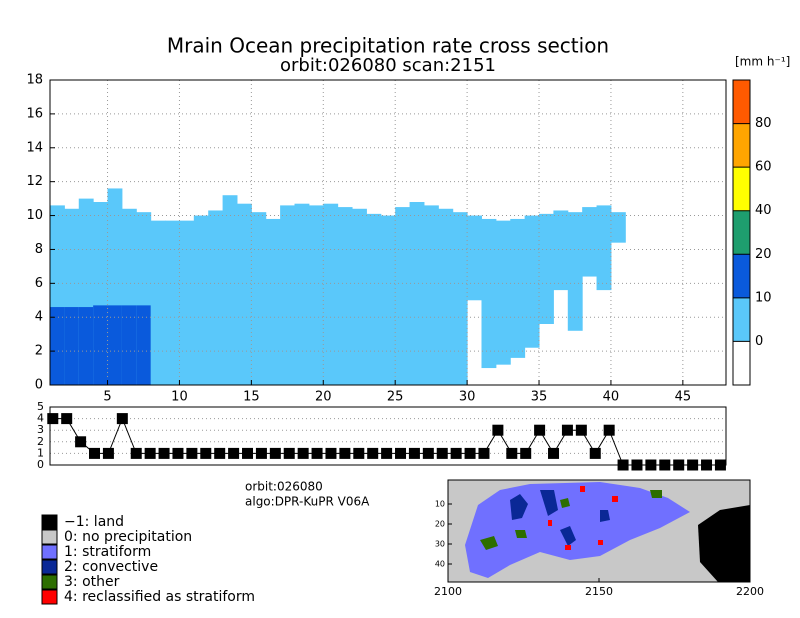 The height and width of the screenshot is (618, 800). Describe the element at coordinates (763, 123) in the screenshot. I see `colorbar-tick-label: 80` at that location.